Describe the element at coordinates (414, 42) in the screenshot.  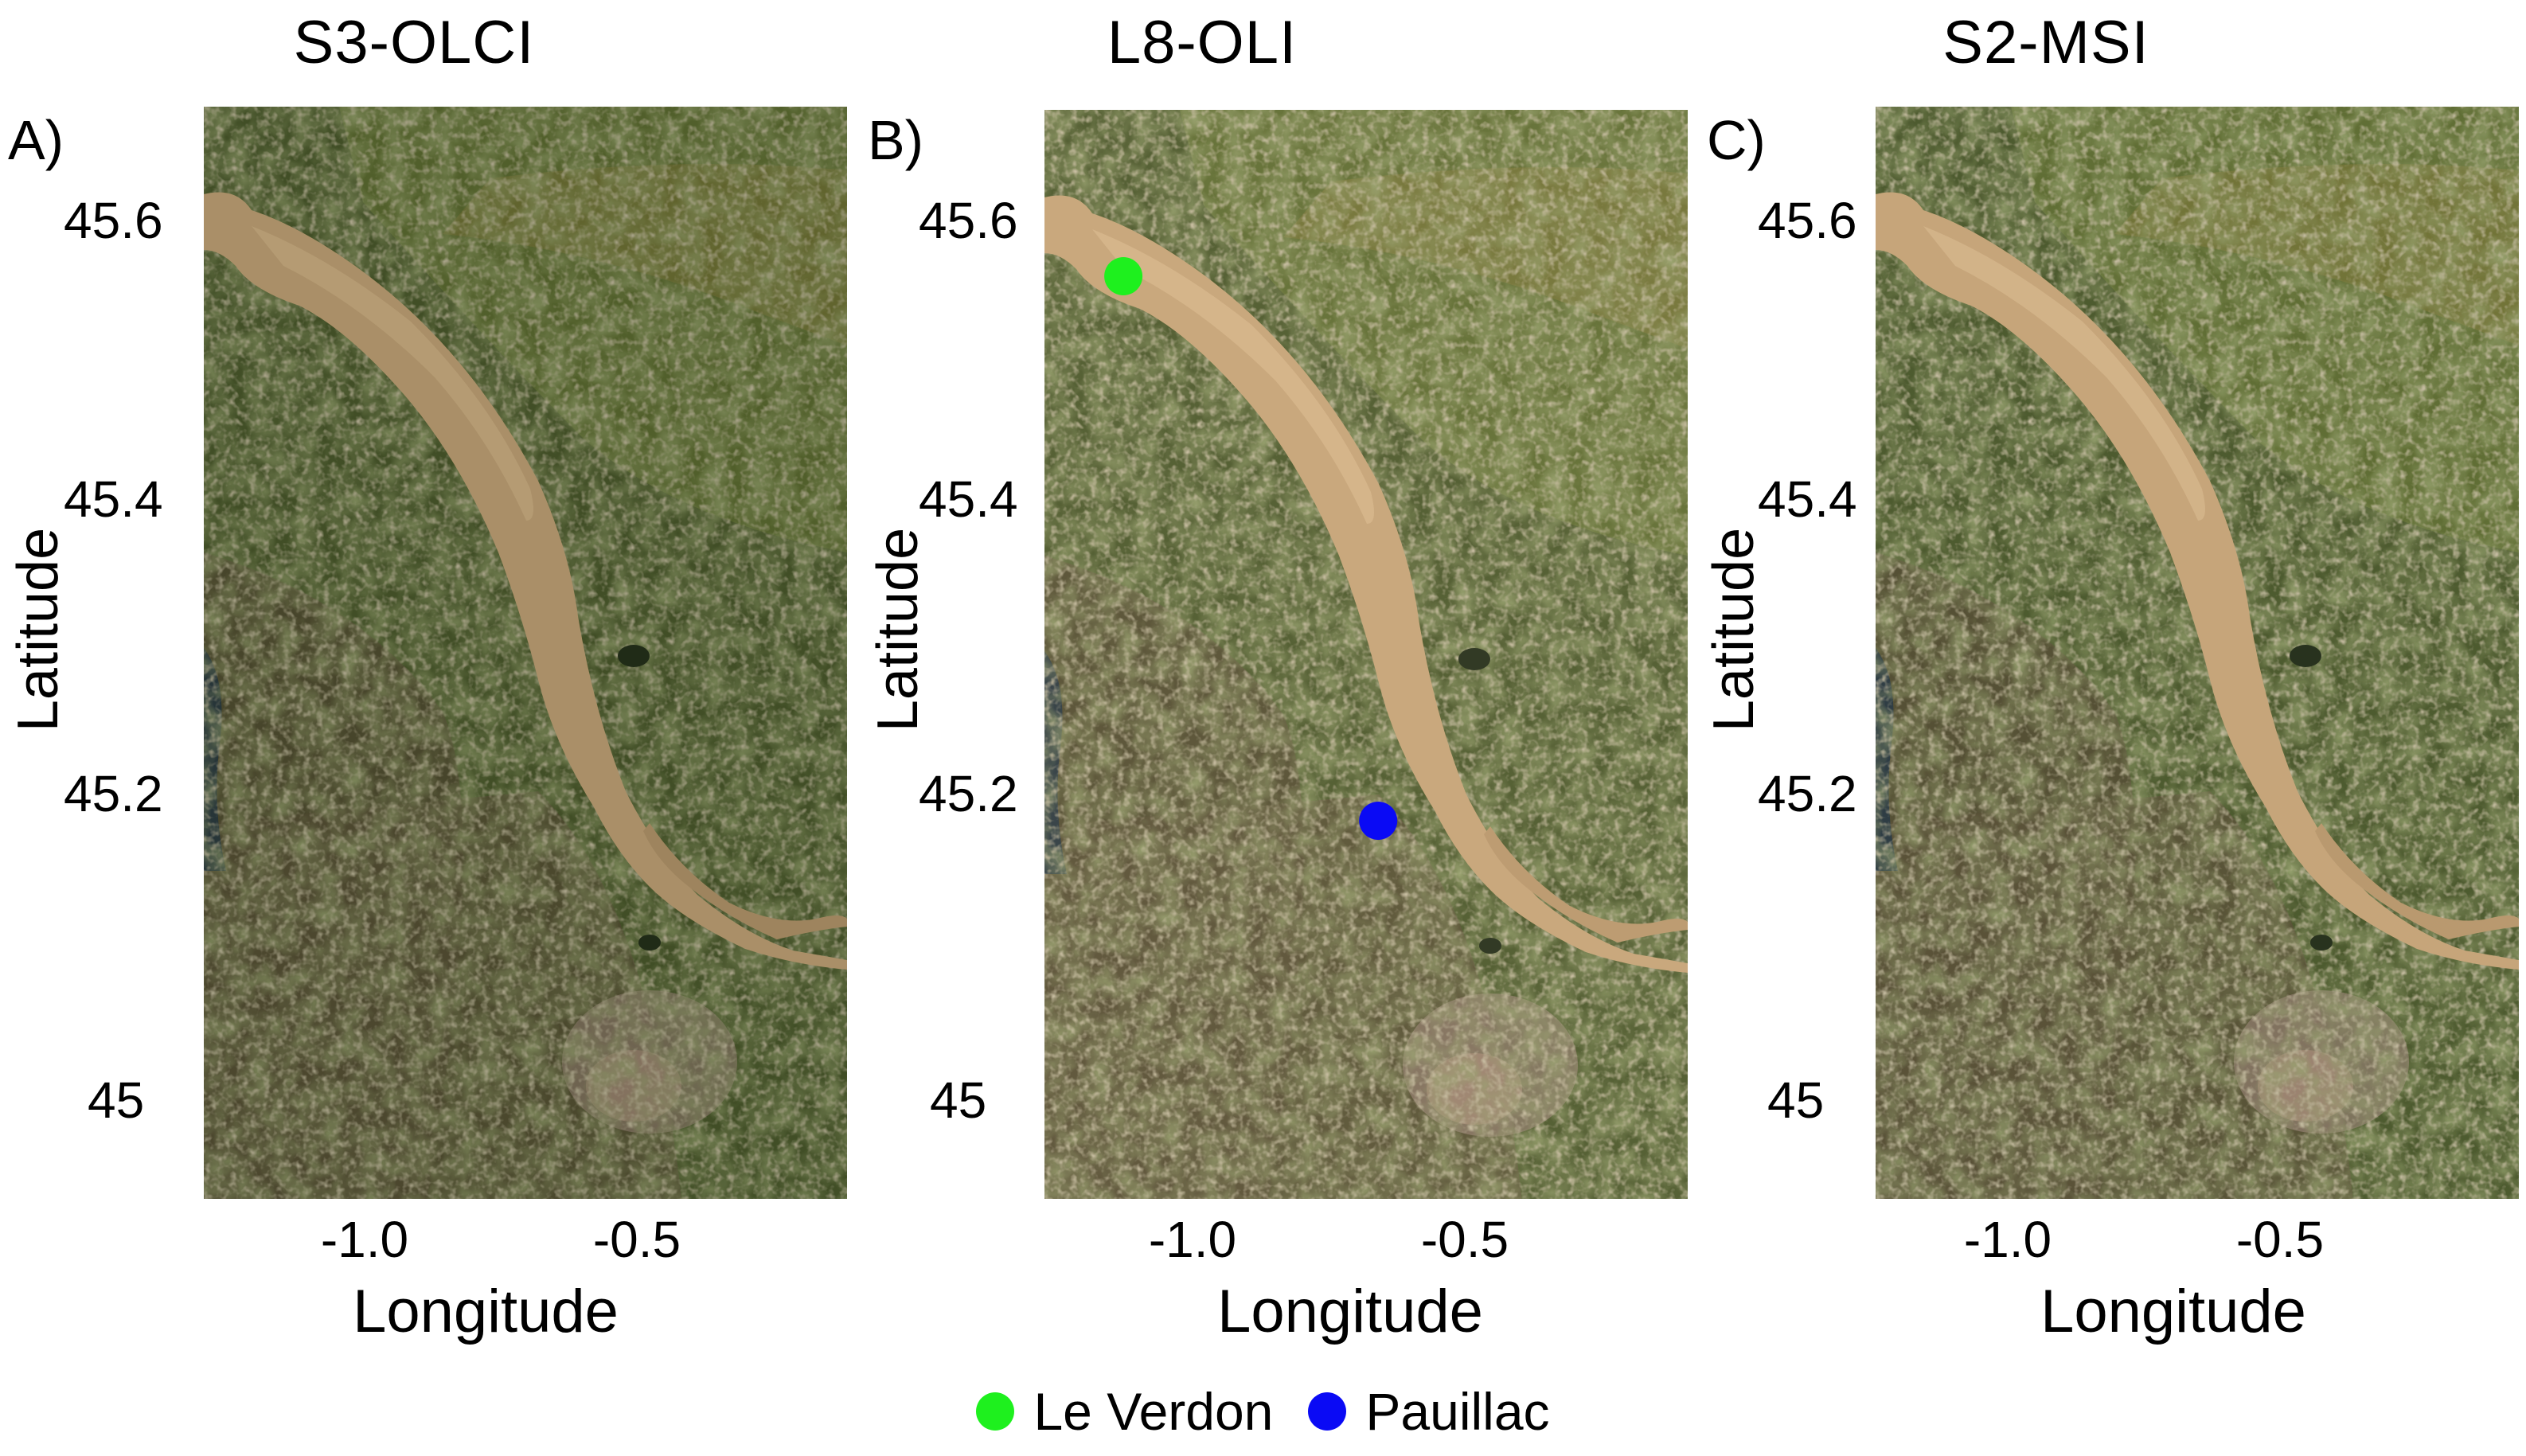
I see `panel-title: S3-OLCI` at that location.